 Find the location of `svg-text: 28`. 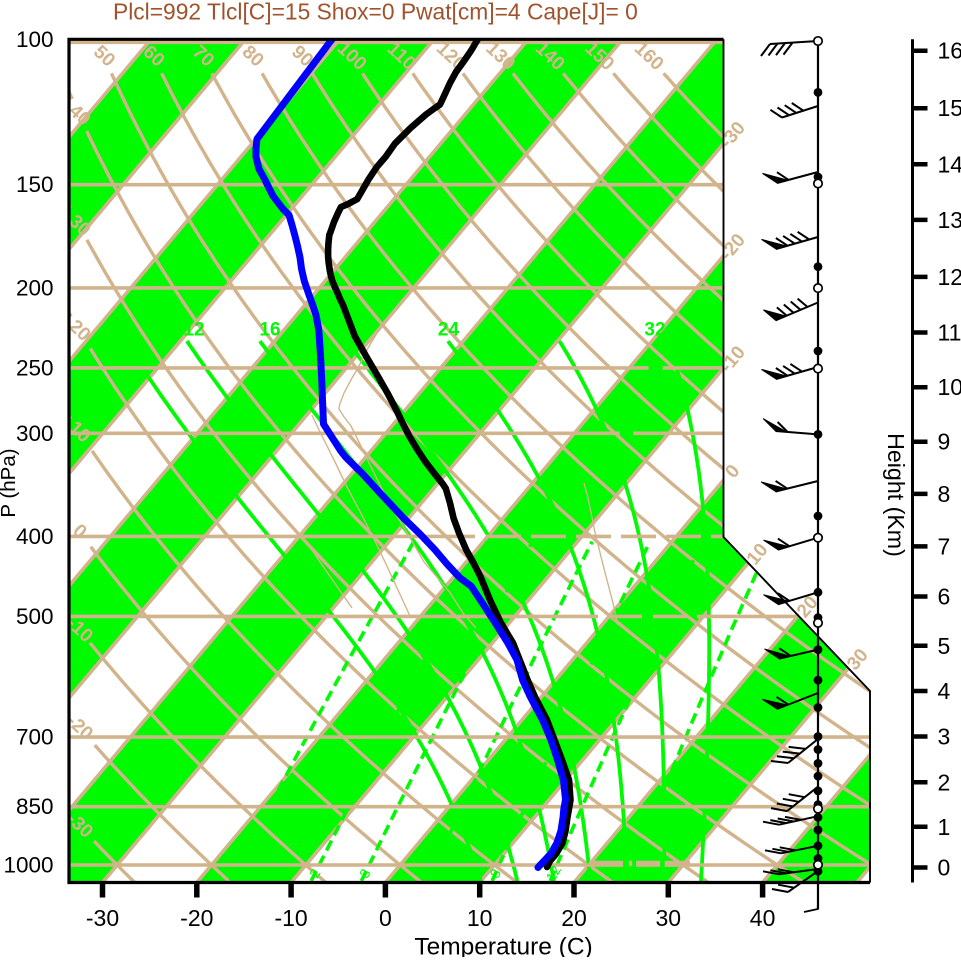

svg-text: 28 is located at coordinates (550, 330).